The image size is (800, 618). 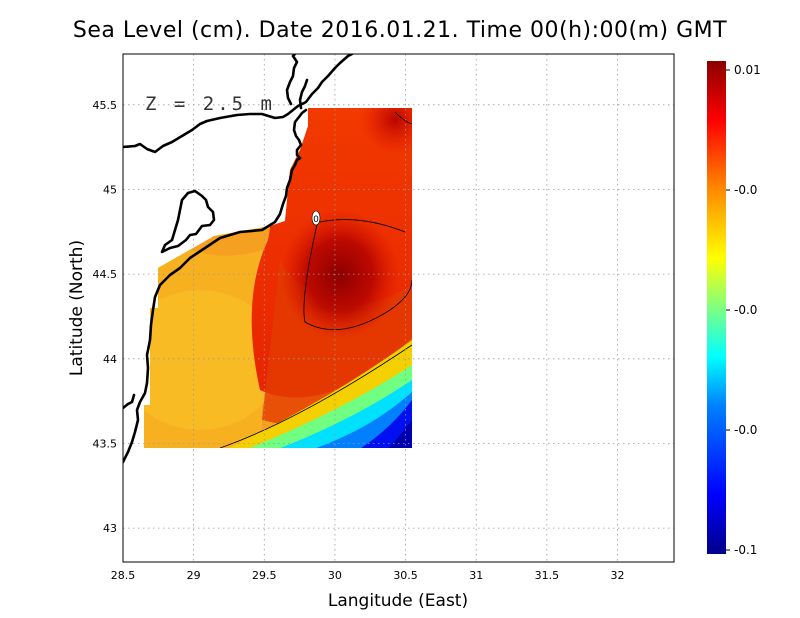 What do you see at coordinates (716, 307) in the screenshot?
I see `colorbar` at bounding box center [716, 307].